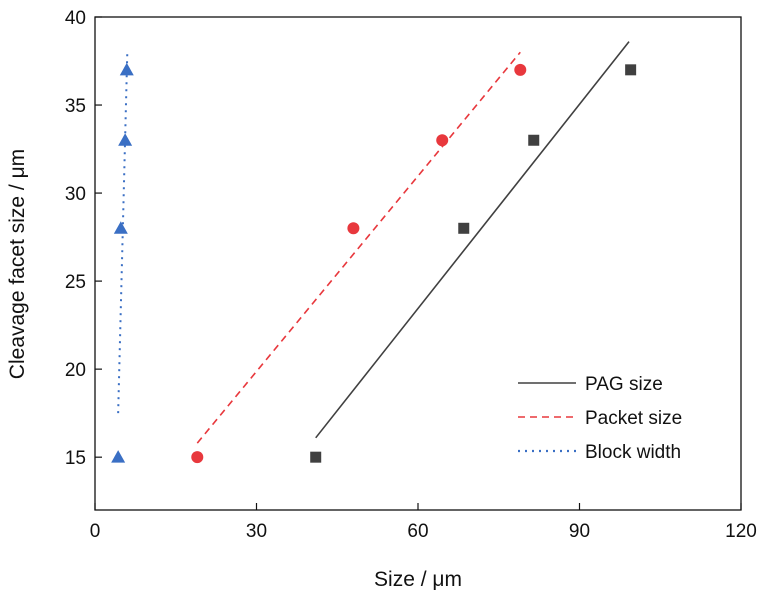 Image resolution: width=768 pixels, height=600 pixels. Describe the element at coordinates (75, 106) in the screenshot. I see `y-tick-label: 35` at that location.